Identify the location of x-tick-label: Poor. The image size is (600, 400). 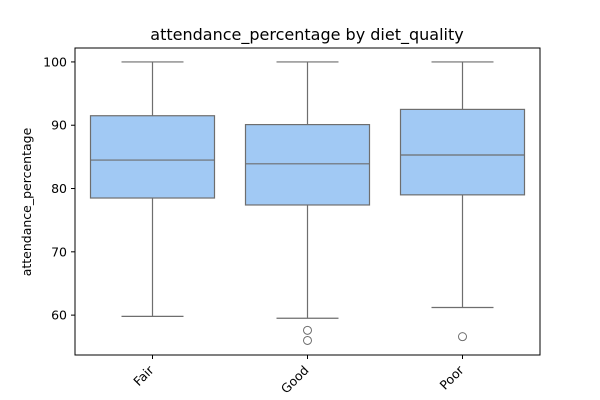
(452, 377).